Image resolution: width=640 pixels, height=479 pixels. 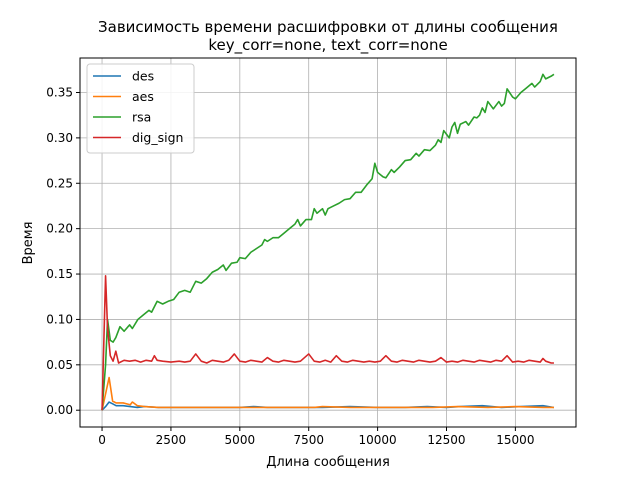 I want to click on y-tick-label: 0.30, so click(x=59, y=138).